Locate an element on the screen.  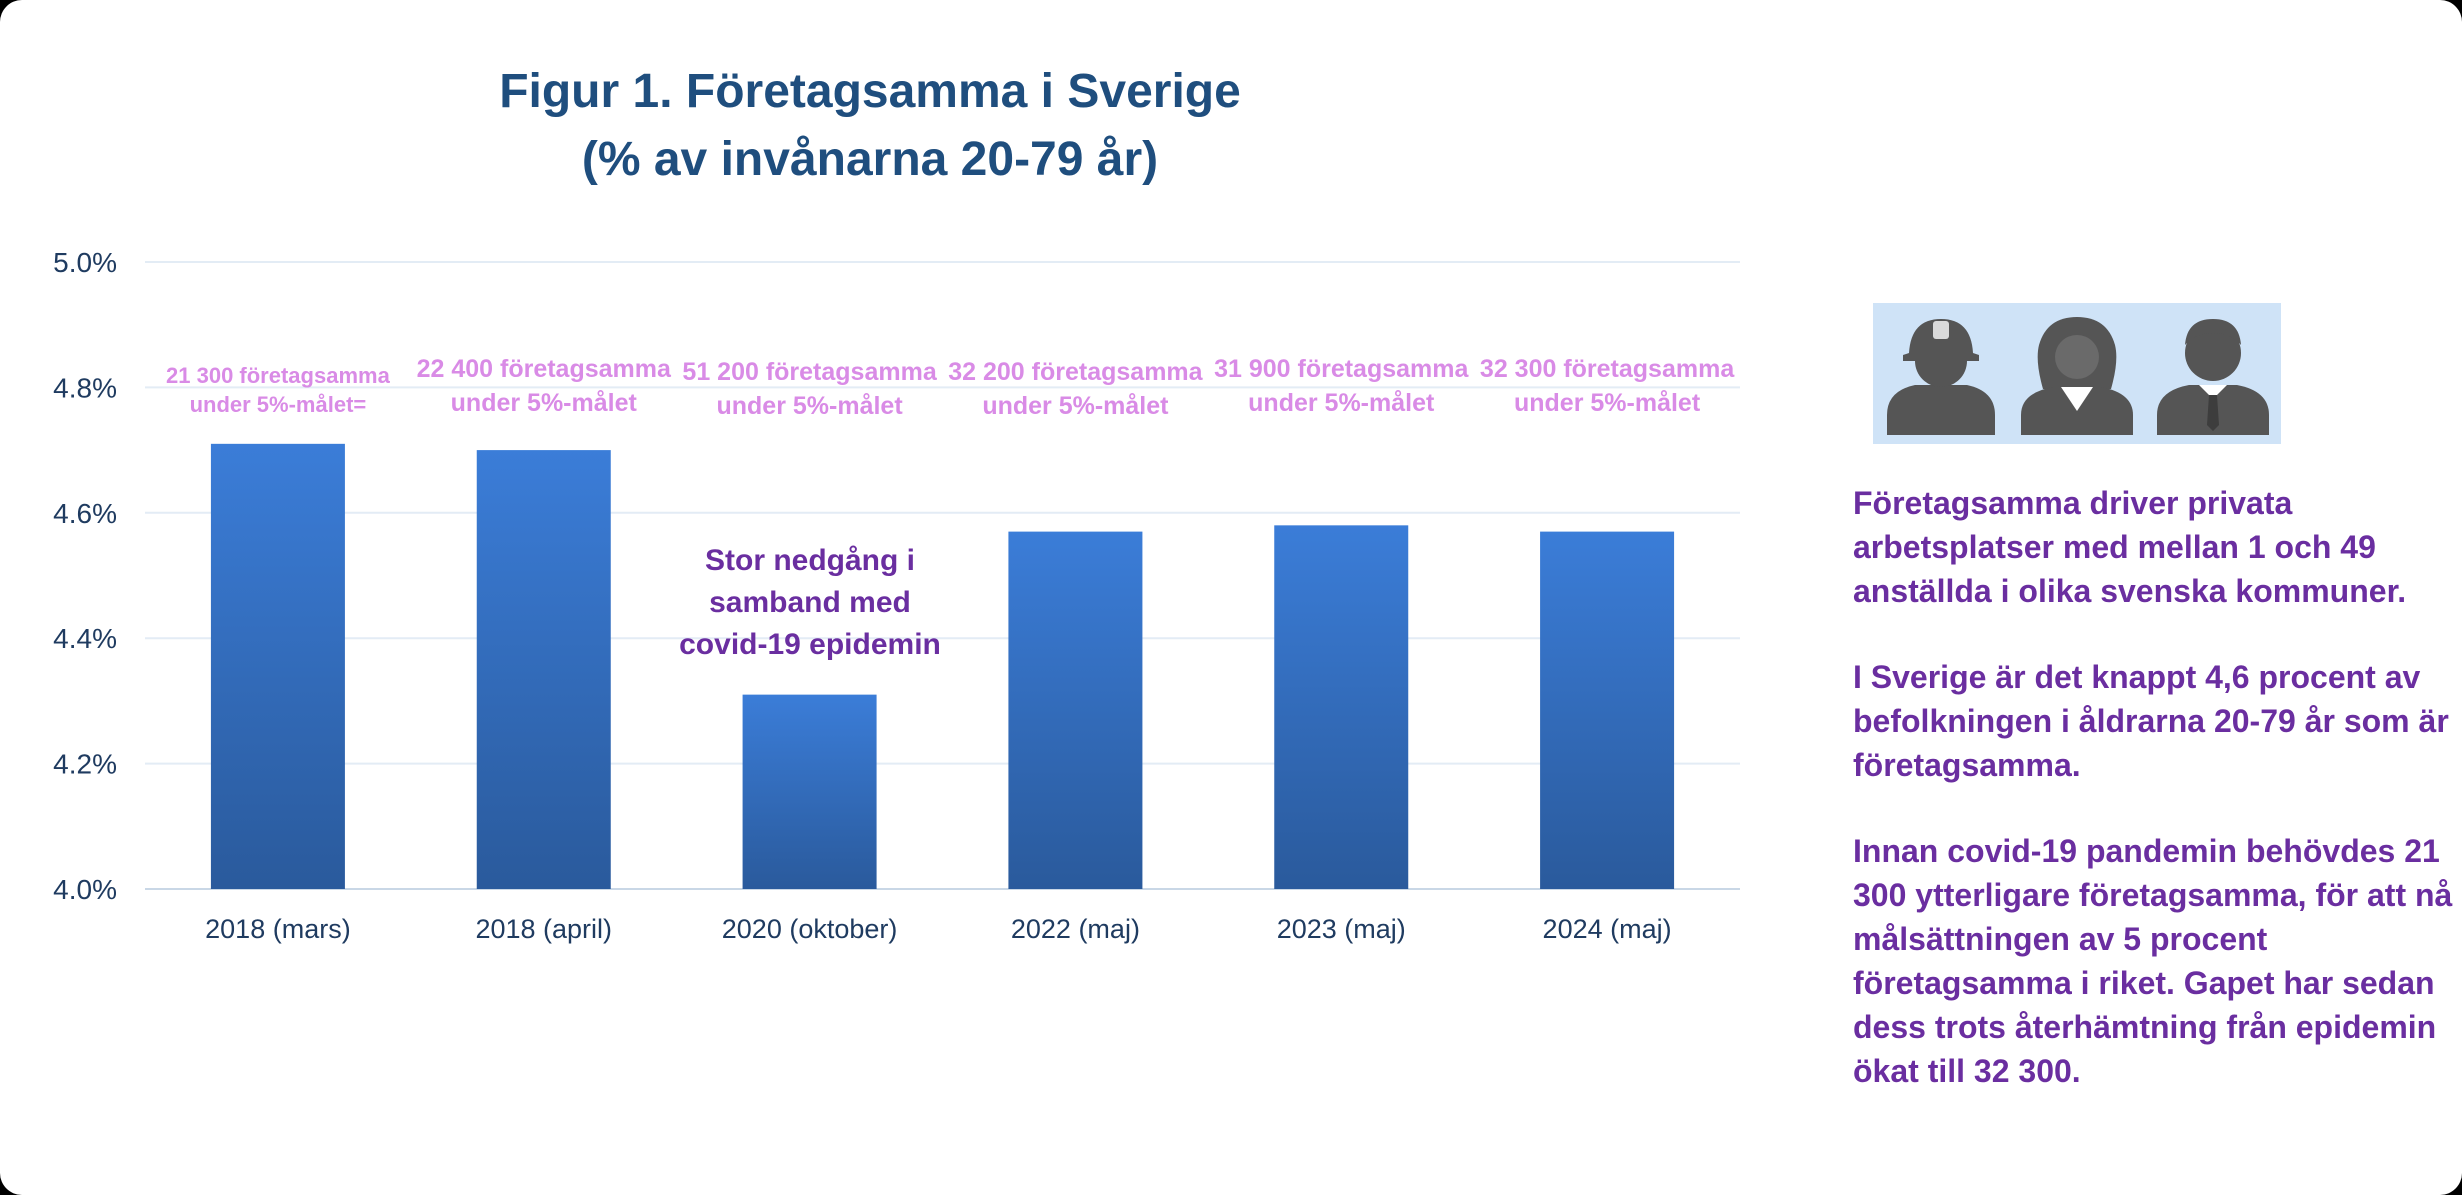
annotation-line: samband med is located at coordinates (810, 602).